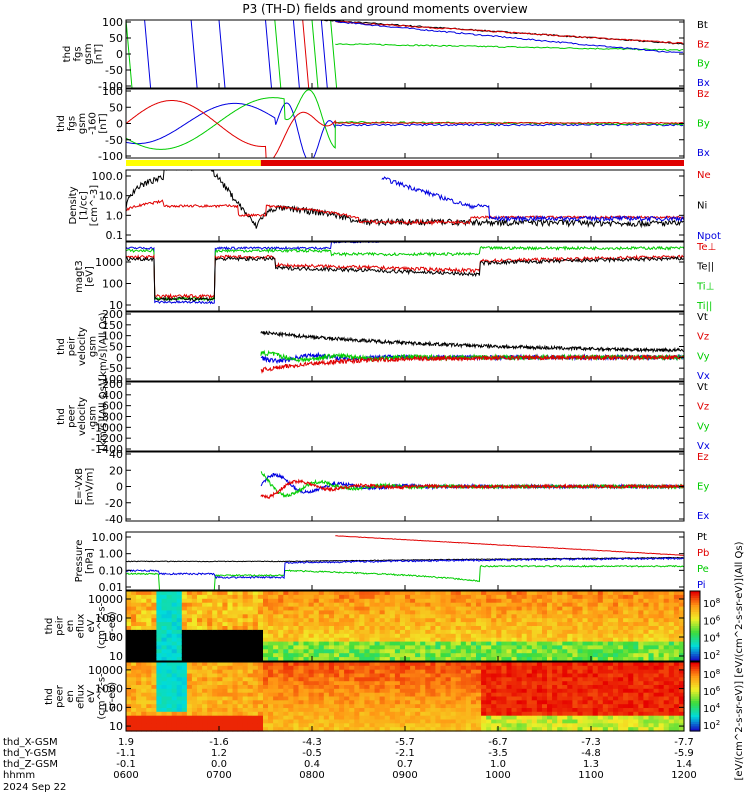 The height and width of the screenshot is (804, 750). Describe the element at coordinates (703, 407) in the screenshot. I see `legend-peer-velocity-Vz: Vz` at that location.